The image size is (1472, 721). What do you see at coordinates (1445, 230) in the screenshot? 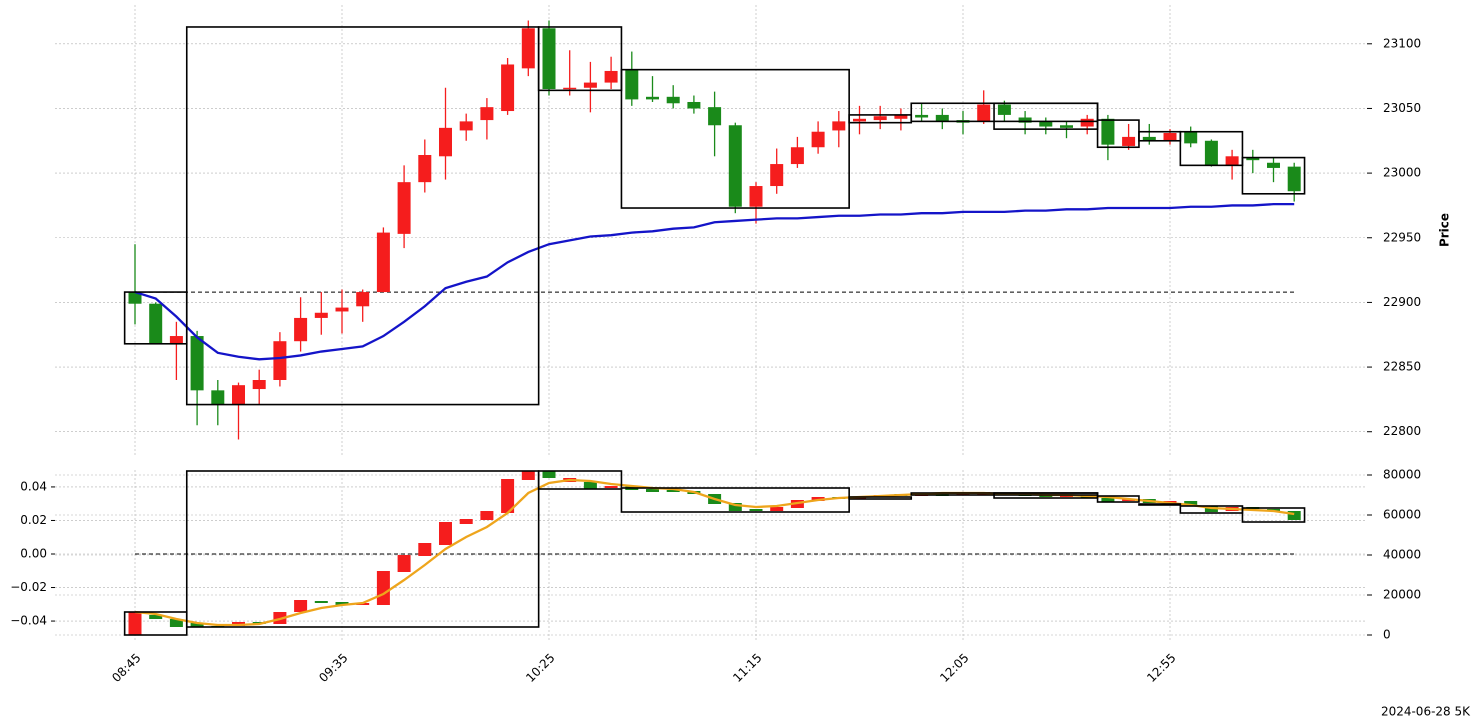
I see `y-axis-label: Price` at bounding box center [1445, 230].